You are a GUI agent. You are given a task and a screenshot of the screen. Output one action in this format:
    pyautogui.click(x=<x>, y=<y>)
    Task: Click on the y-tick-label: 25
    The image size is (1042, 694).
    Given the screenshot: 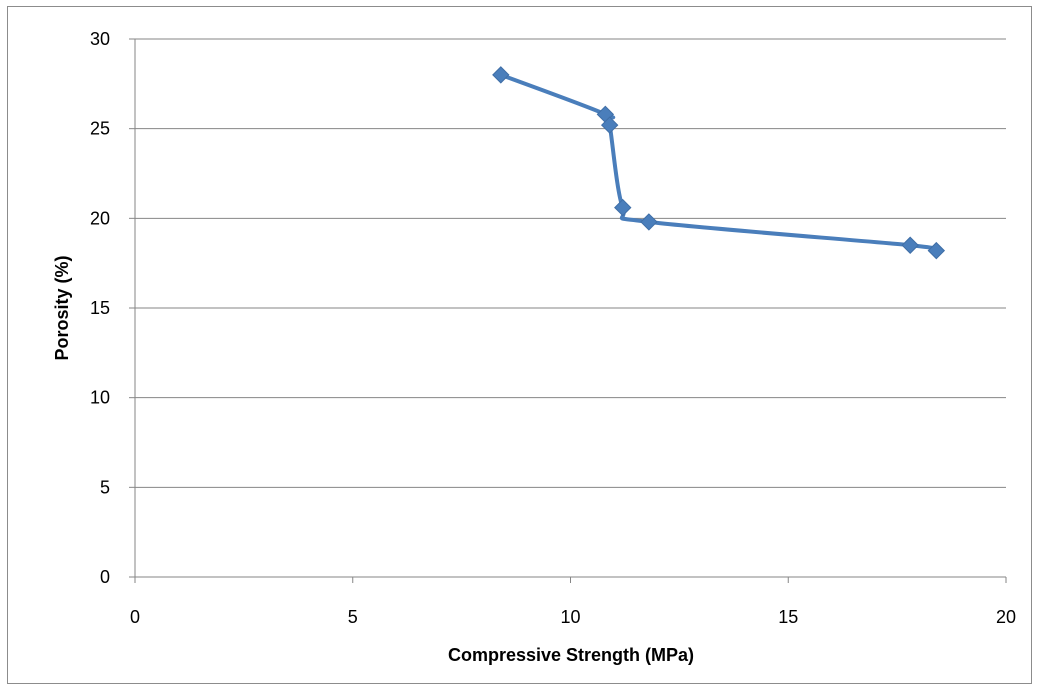 What is the action you would take?
    pyautogui.click(x=100, y=129)
    